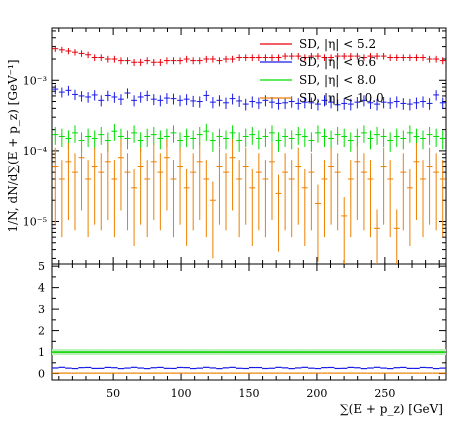 The width and height of the screenshot is (461, 422). I want to click on ratio-y-tick-label: 4, so click(41, 288).